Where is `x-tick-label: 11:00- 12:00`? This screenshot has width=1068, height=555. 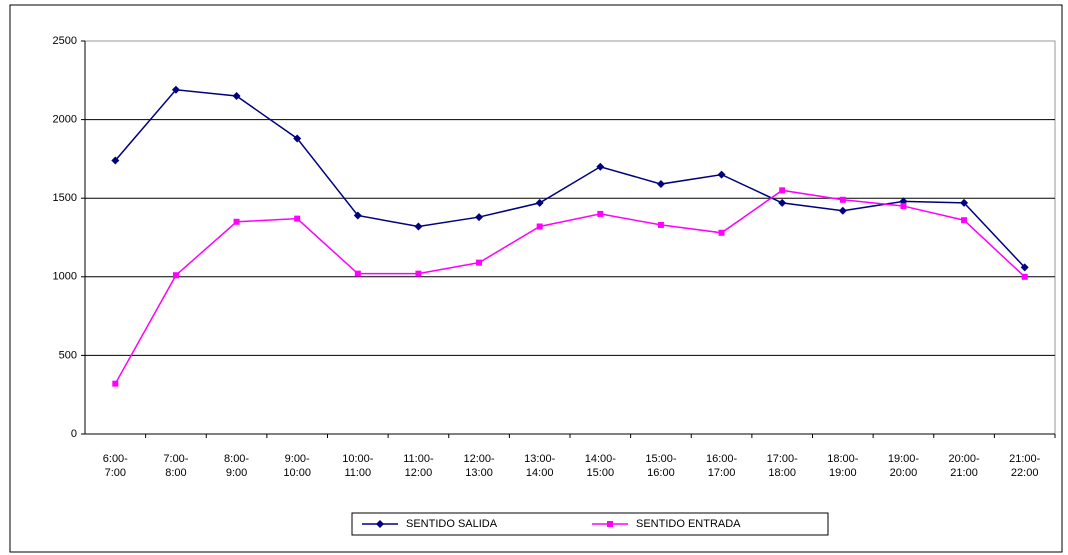 x-tick-label: 11:00- 12:00 is located at coordinates (418, 466).